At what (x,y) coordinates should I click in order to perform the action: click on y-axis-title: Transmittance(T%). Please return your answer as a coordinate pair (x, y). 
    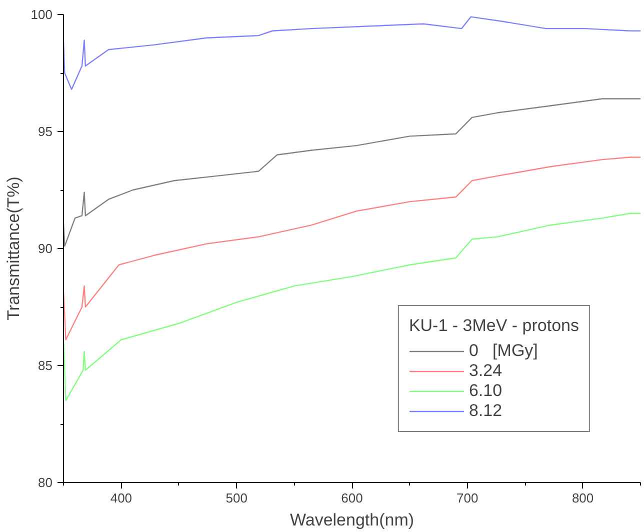
    Looking at the image, I should click on (13, 248).